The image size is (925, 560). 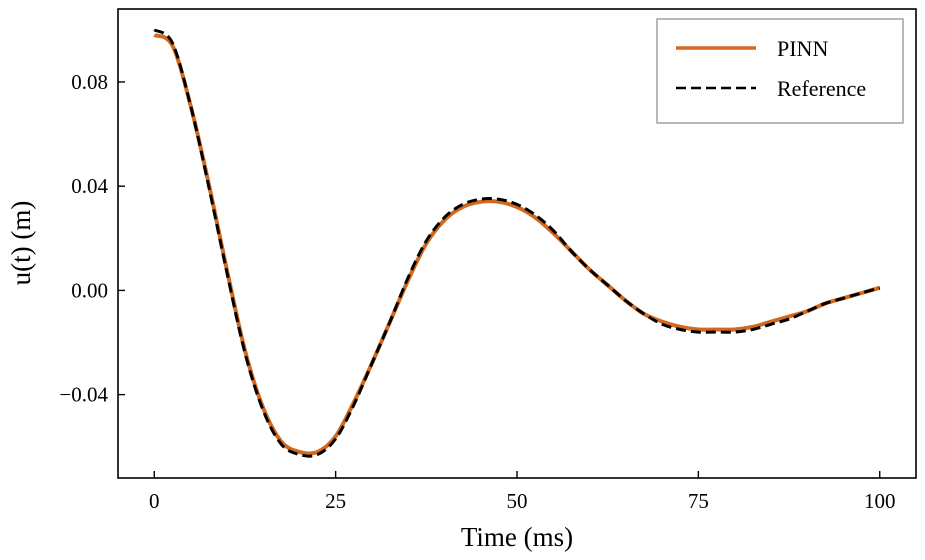 What do you see at coordinates (21, 243) in the screenshot?
I see `y-axis-label: u(t) (m)` at bounding box center [21, 243].